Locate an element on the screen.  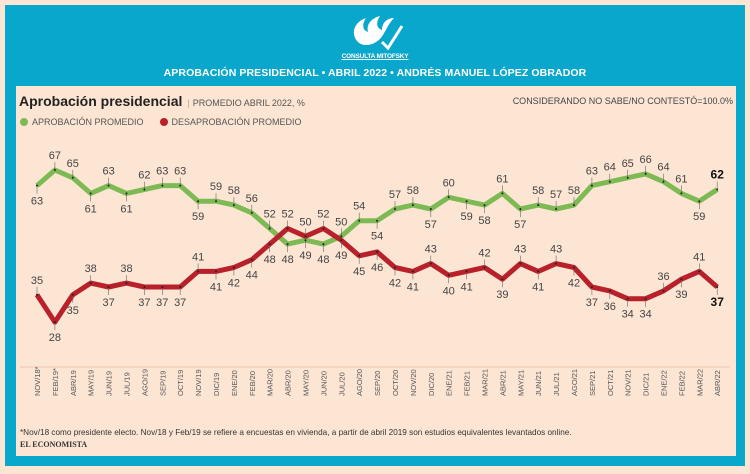
x-tick-label: NOV/20 is located at coordinates (413, 382).